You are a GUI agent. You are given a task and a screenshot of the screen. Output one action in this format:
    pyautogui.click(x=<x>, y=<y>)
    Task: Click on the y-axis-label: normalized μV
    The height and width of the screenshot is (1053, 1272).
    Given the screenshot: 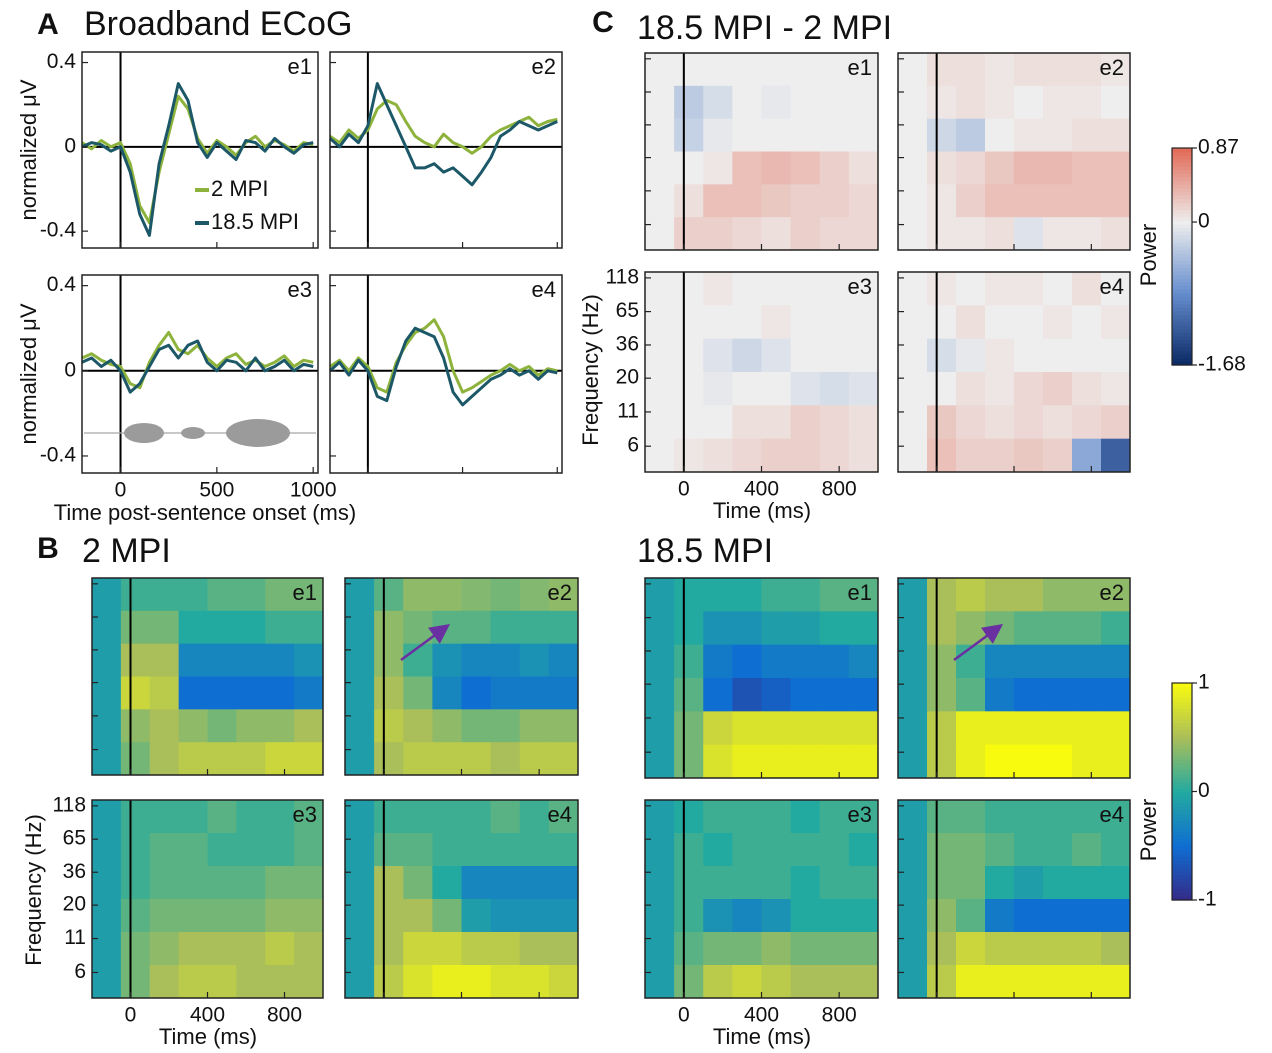 What is the action you would take?
    pyautogui.click(x=28, y=149)
    